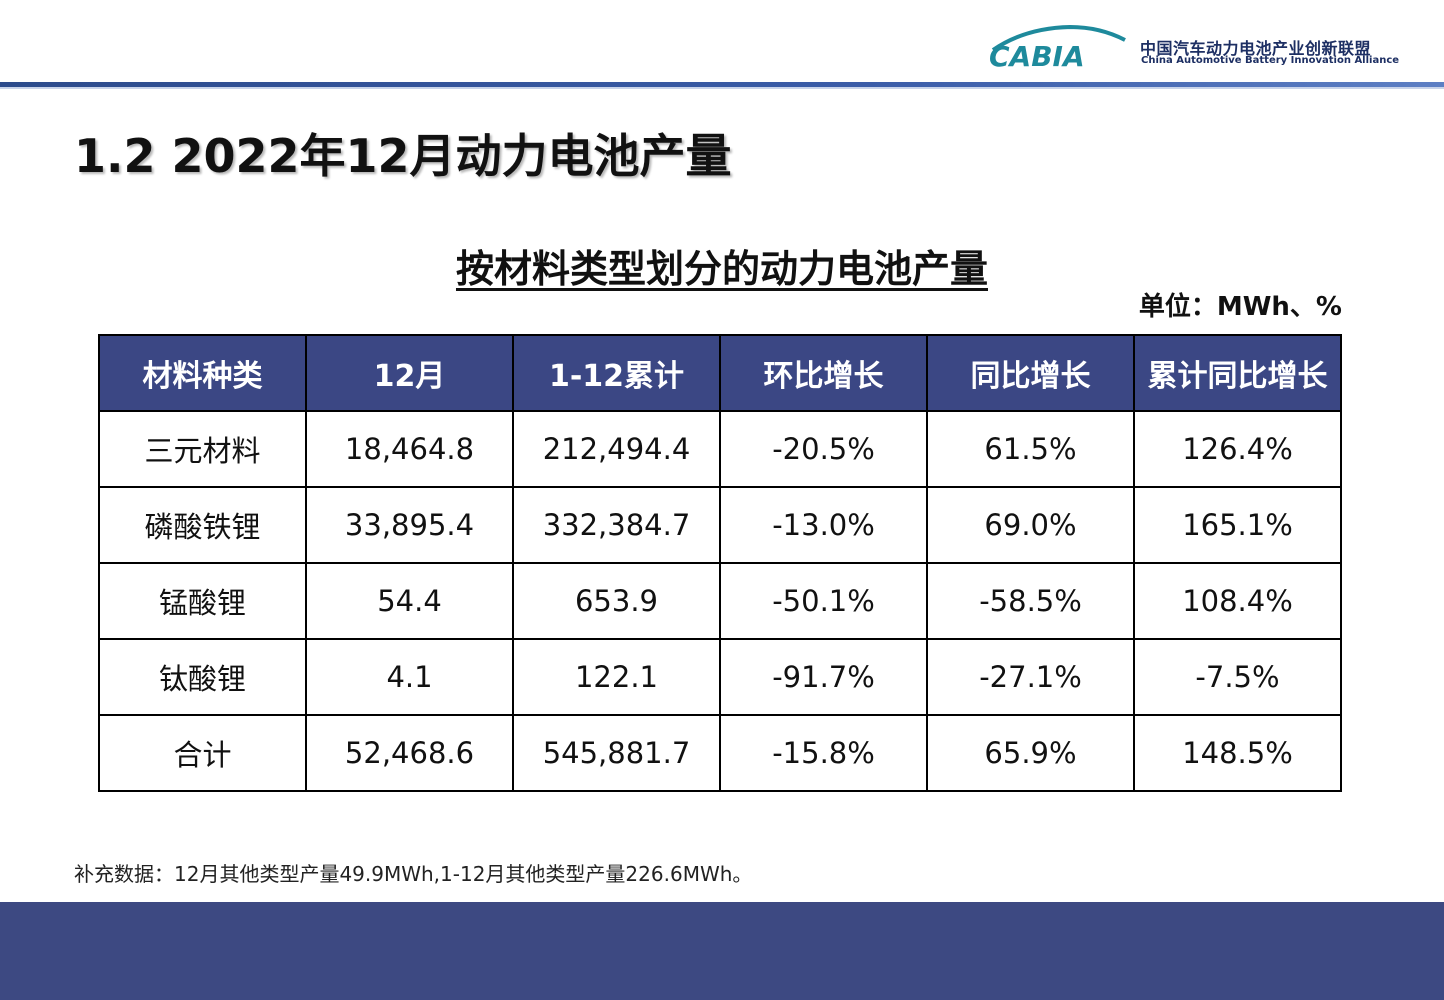  I want to click on cell-december: 52,468.6, so click(409, 753).